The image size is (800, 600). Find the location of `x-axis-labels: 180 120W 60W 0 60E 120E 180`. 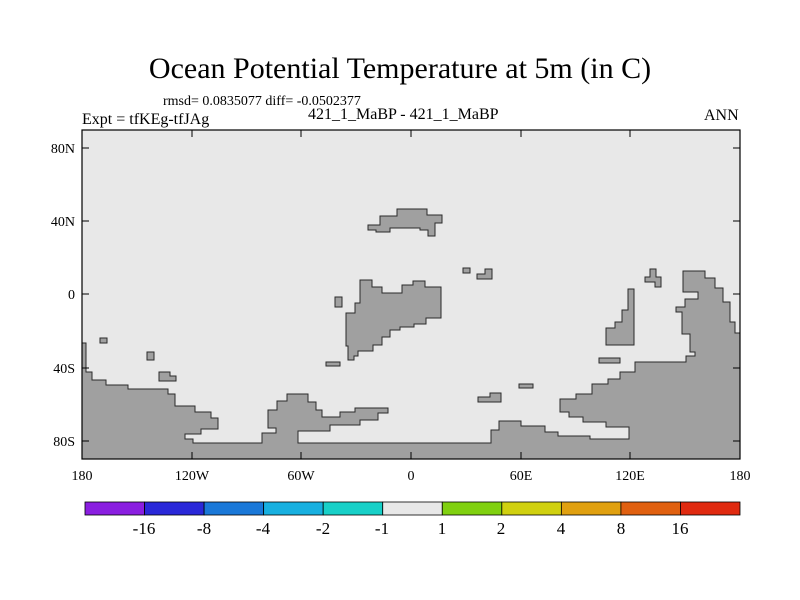

x-axis-labels: 180 120W 60W 0 60E 120E 180 is located at coordinates (411, 476).